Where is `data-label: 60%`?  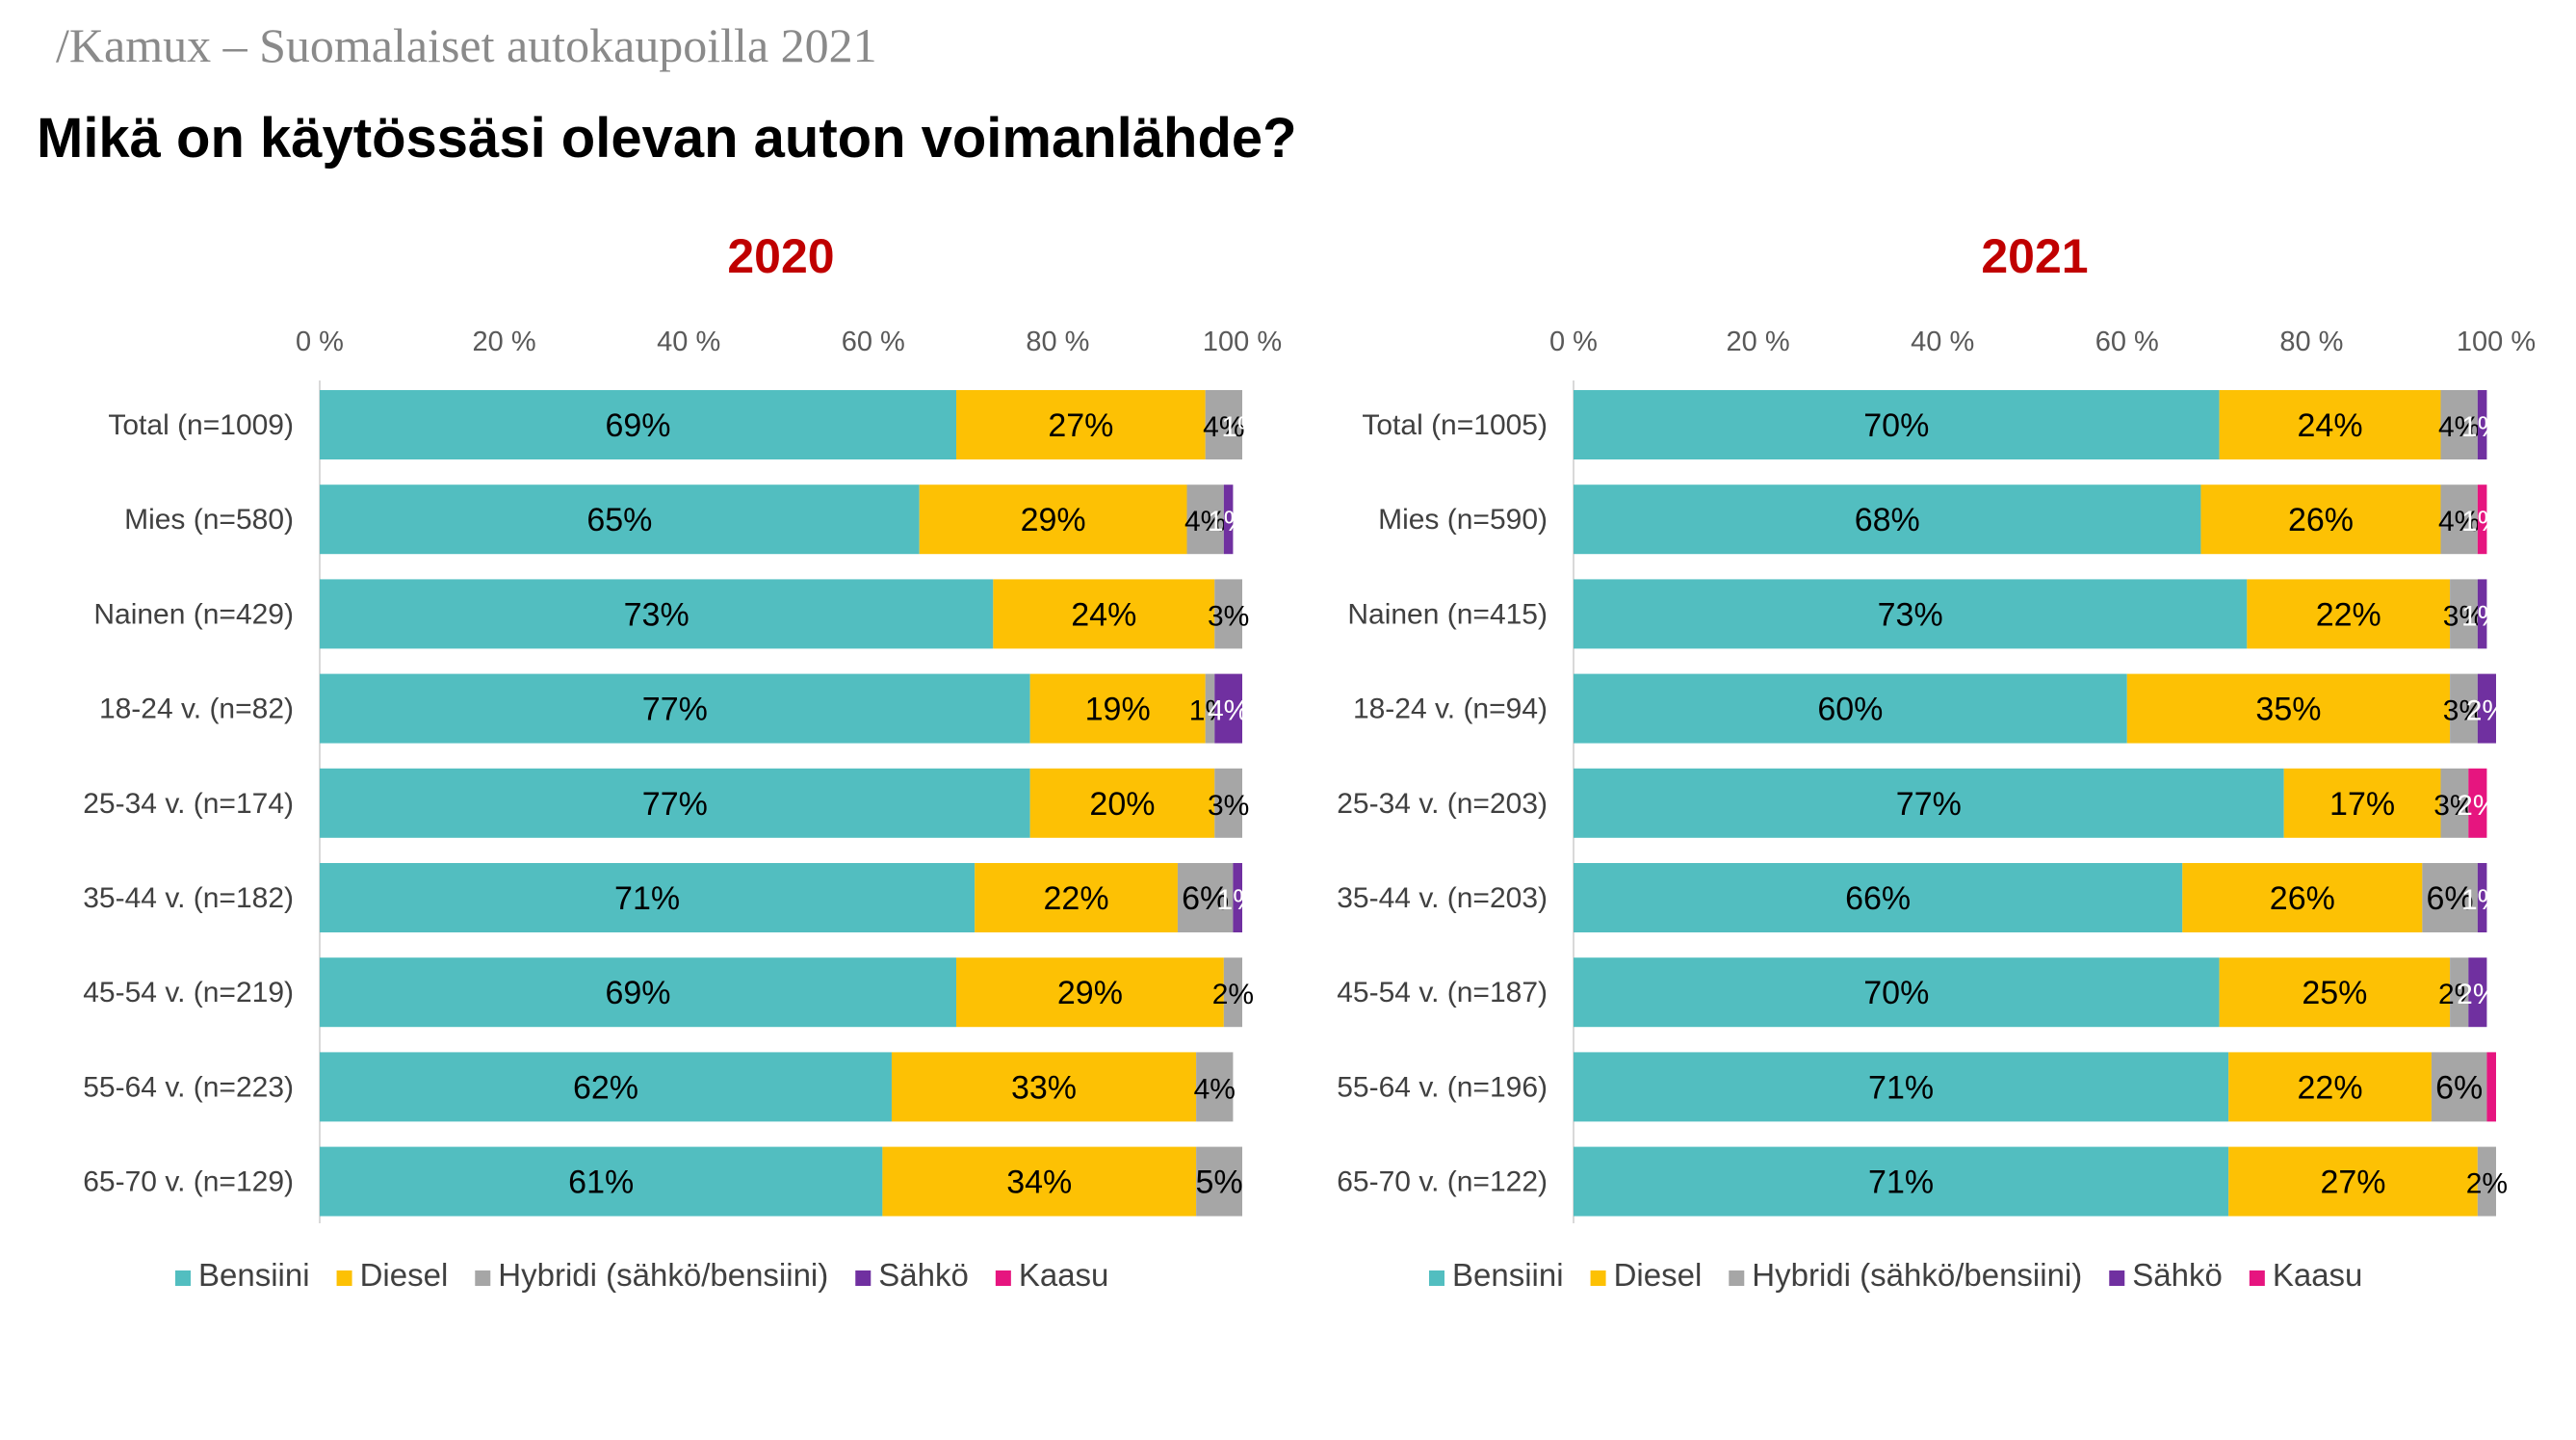
data-label: 60% is located at coordinates (1850, 710).